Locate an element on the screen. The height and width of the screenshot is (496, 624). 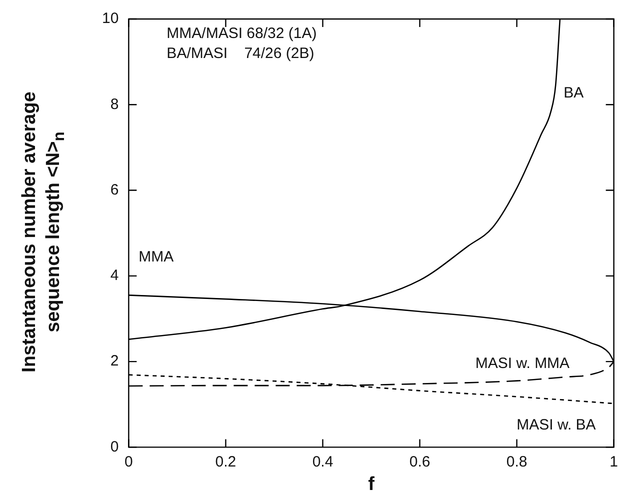
x-axis-title: f is located at coordinates (372, 484).